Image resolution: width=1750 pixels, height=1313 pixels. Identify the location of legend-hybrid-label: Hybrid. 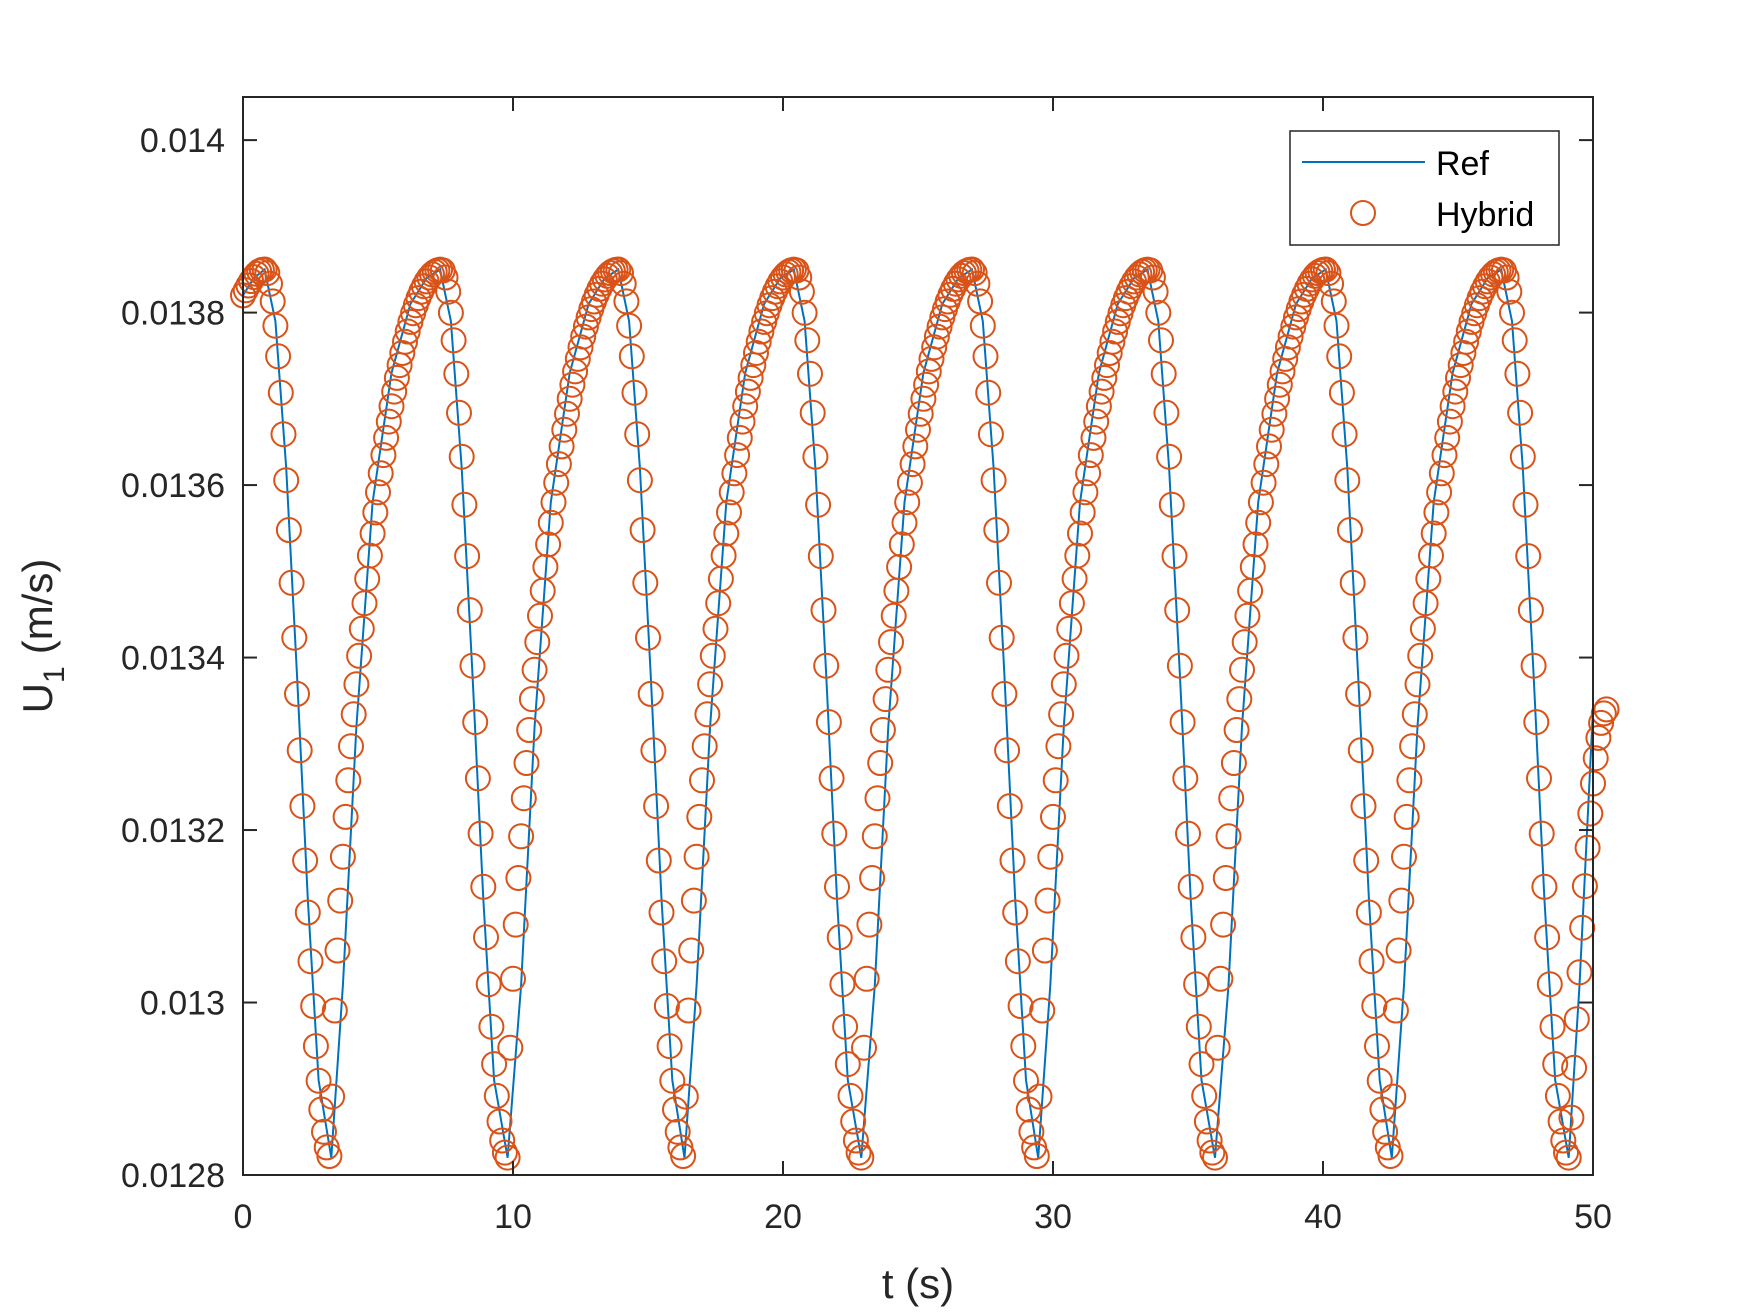
(1485, 215).